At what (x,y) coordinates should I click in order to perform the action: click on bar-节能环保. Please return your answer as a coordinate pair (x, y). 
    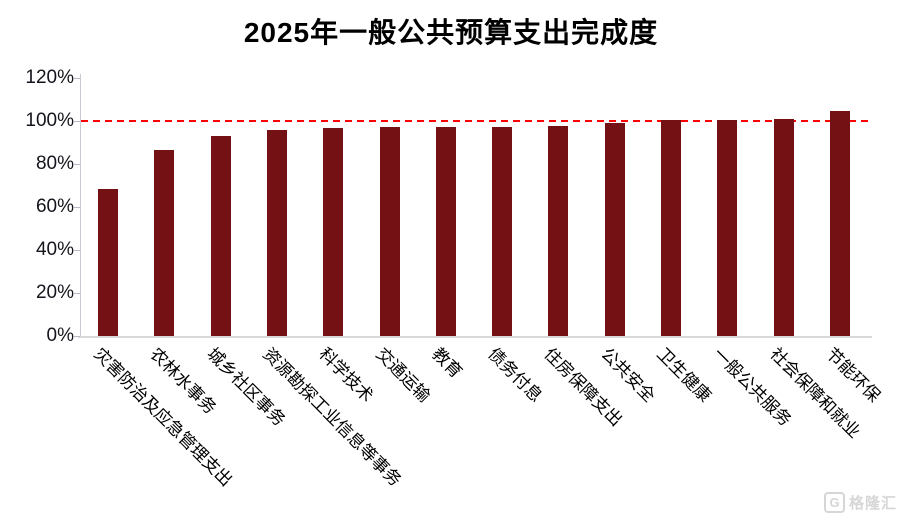
    Looking at the image, I should click on (839, 223).